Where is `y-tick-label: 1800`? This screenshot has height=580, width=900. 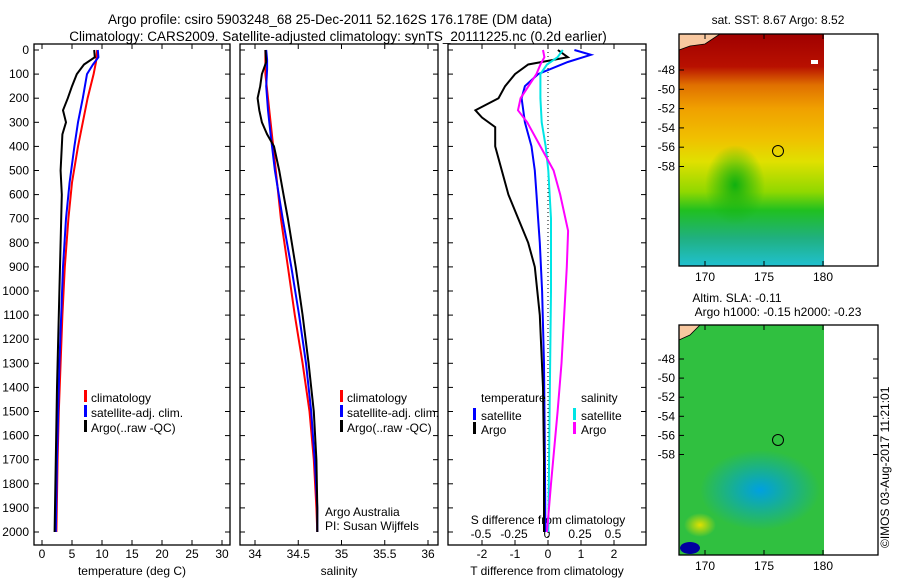
y-tick-label: 1800 is located at coordinates (15, 484).